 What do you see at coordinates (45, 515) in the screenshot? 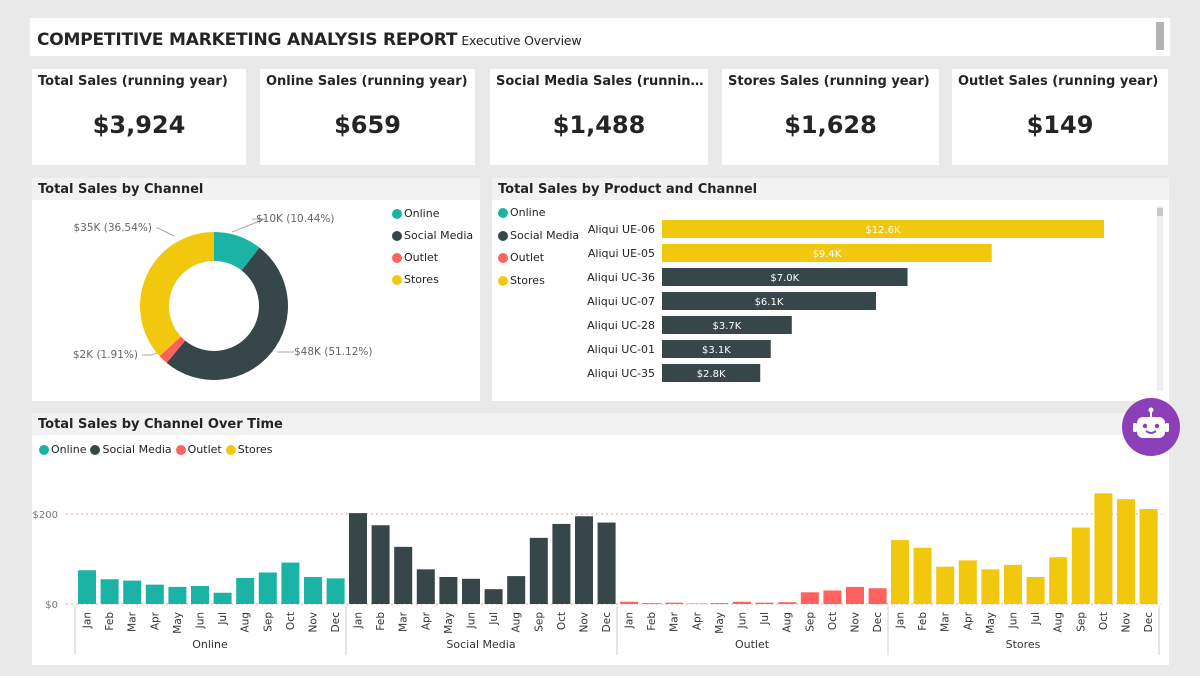
I see `y-tick-label: $200` at bounding box center [45, 515].